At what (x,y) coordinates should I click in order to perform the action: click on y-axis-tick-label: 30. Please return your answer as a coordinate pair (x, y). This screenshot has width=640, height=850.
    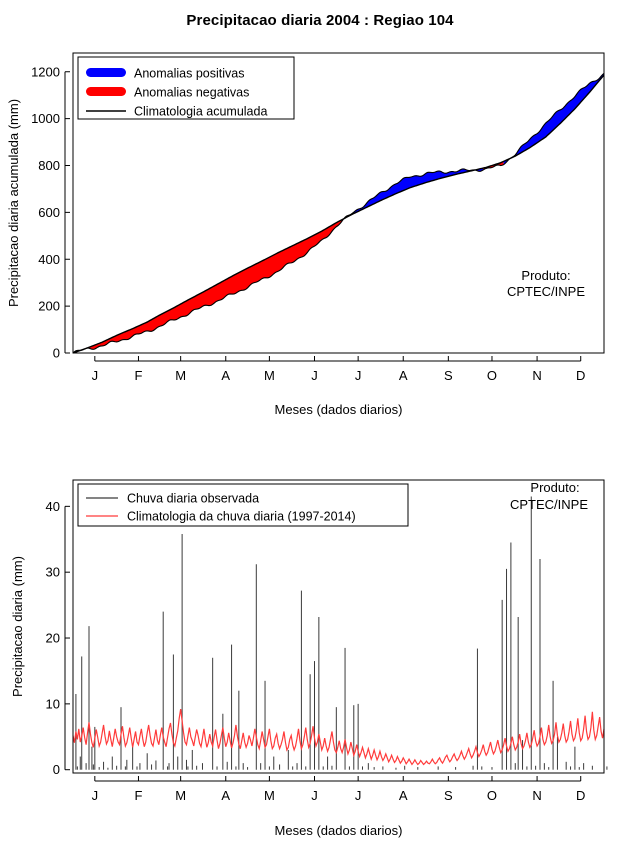
    Looking at the image, I should click on (53, 572).